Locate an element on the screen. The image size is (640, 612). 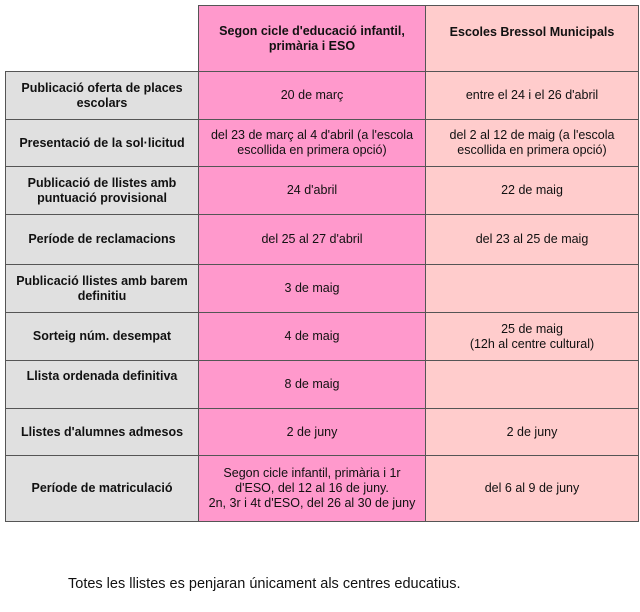
row-label: Període de reclamacions is located at coordinates (102, 239).